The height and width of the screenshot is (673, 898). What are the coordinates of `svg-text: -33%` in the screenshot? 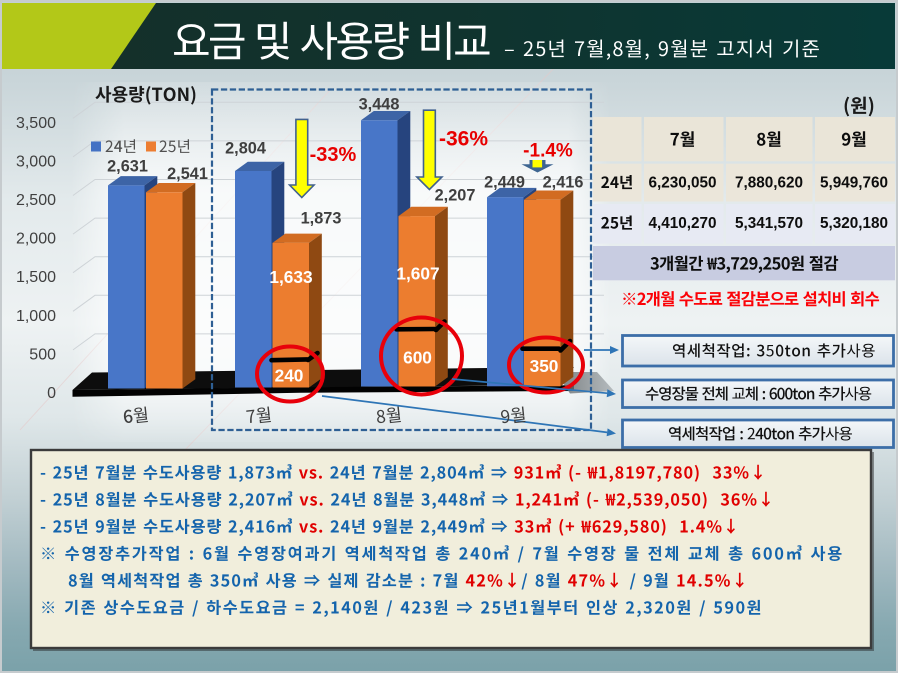 It's located at (333, 155).